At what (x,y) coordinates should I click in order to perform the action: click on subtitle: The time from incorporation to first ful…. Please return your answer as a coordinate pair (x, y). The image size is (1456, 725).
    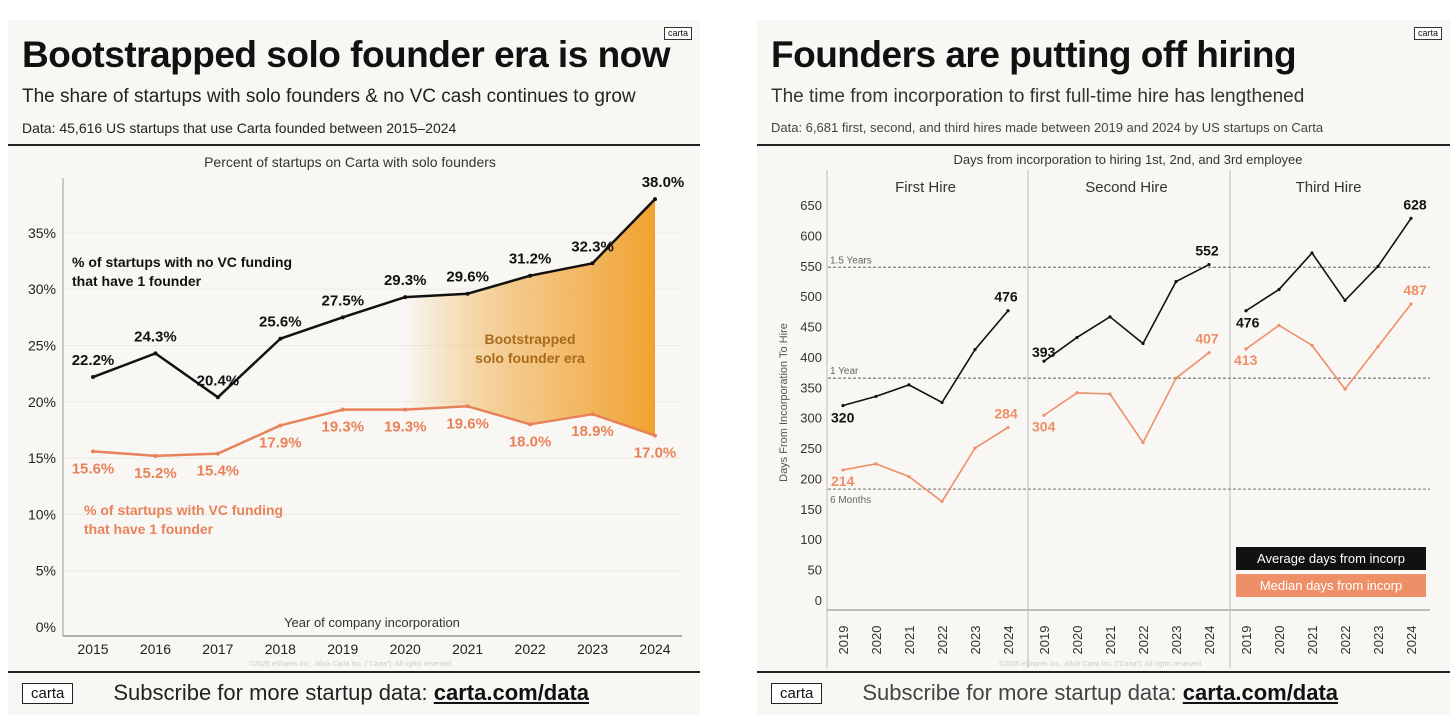
    Looking at the image, I should click on (1038, 96).